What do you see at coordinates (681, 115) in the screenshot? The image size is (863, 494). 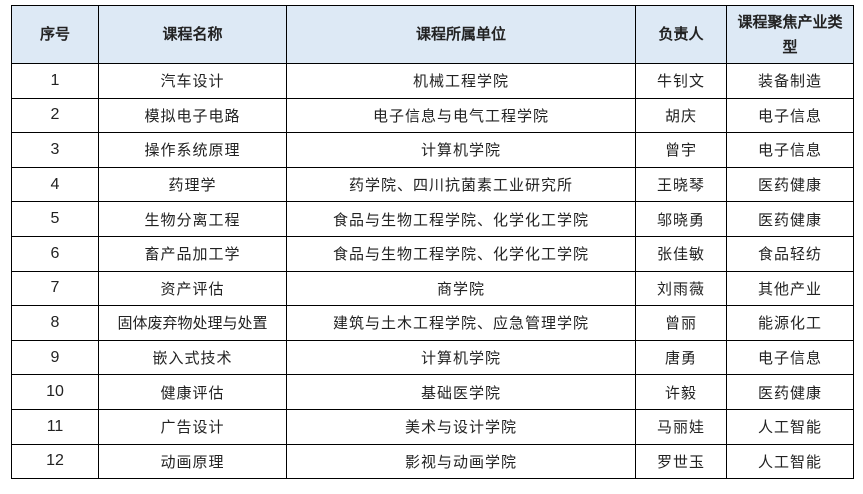 I see `cell-col-lead: 胡庆` at bounding box center [681, 115].